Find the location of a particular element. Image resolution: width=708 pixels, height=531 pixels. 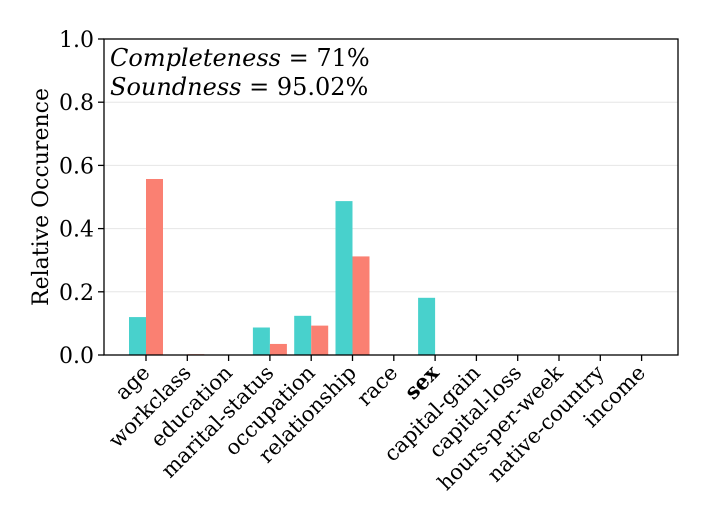

x-tick-label: race is located at coordinates (377, 386).